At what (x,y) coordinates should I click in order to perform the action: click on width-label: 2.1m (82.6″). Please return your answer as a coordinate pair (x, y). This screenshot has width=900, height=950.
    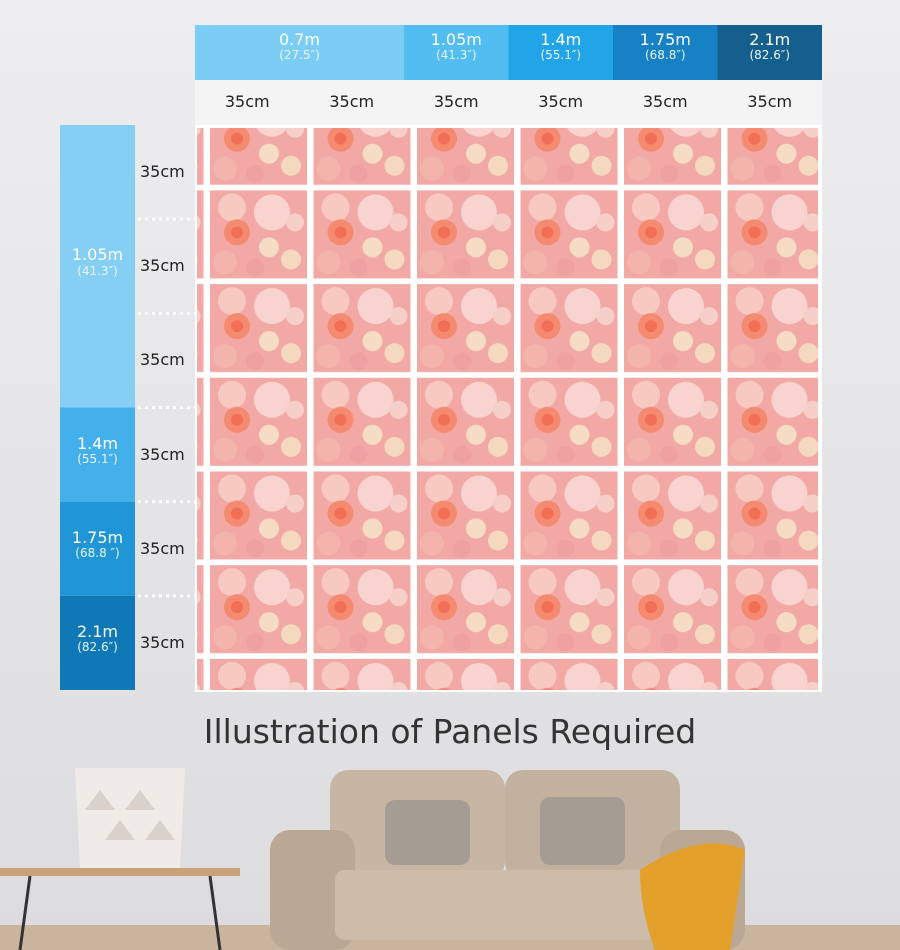
    Looking at the image, I should click on (770, 46).